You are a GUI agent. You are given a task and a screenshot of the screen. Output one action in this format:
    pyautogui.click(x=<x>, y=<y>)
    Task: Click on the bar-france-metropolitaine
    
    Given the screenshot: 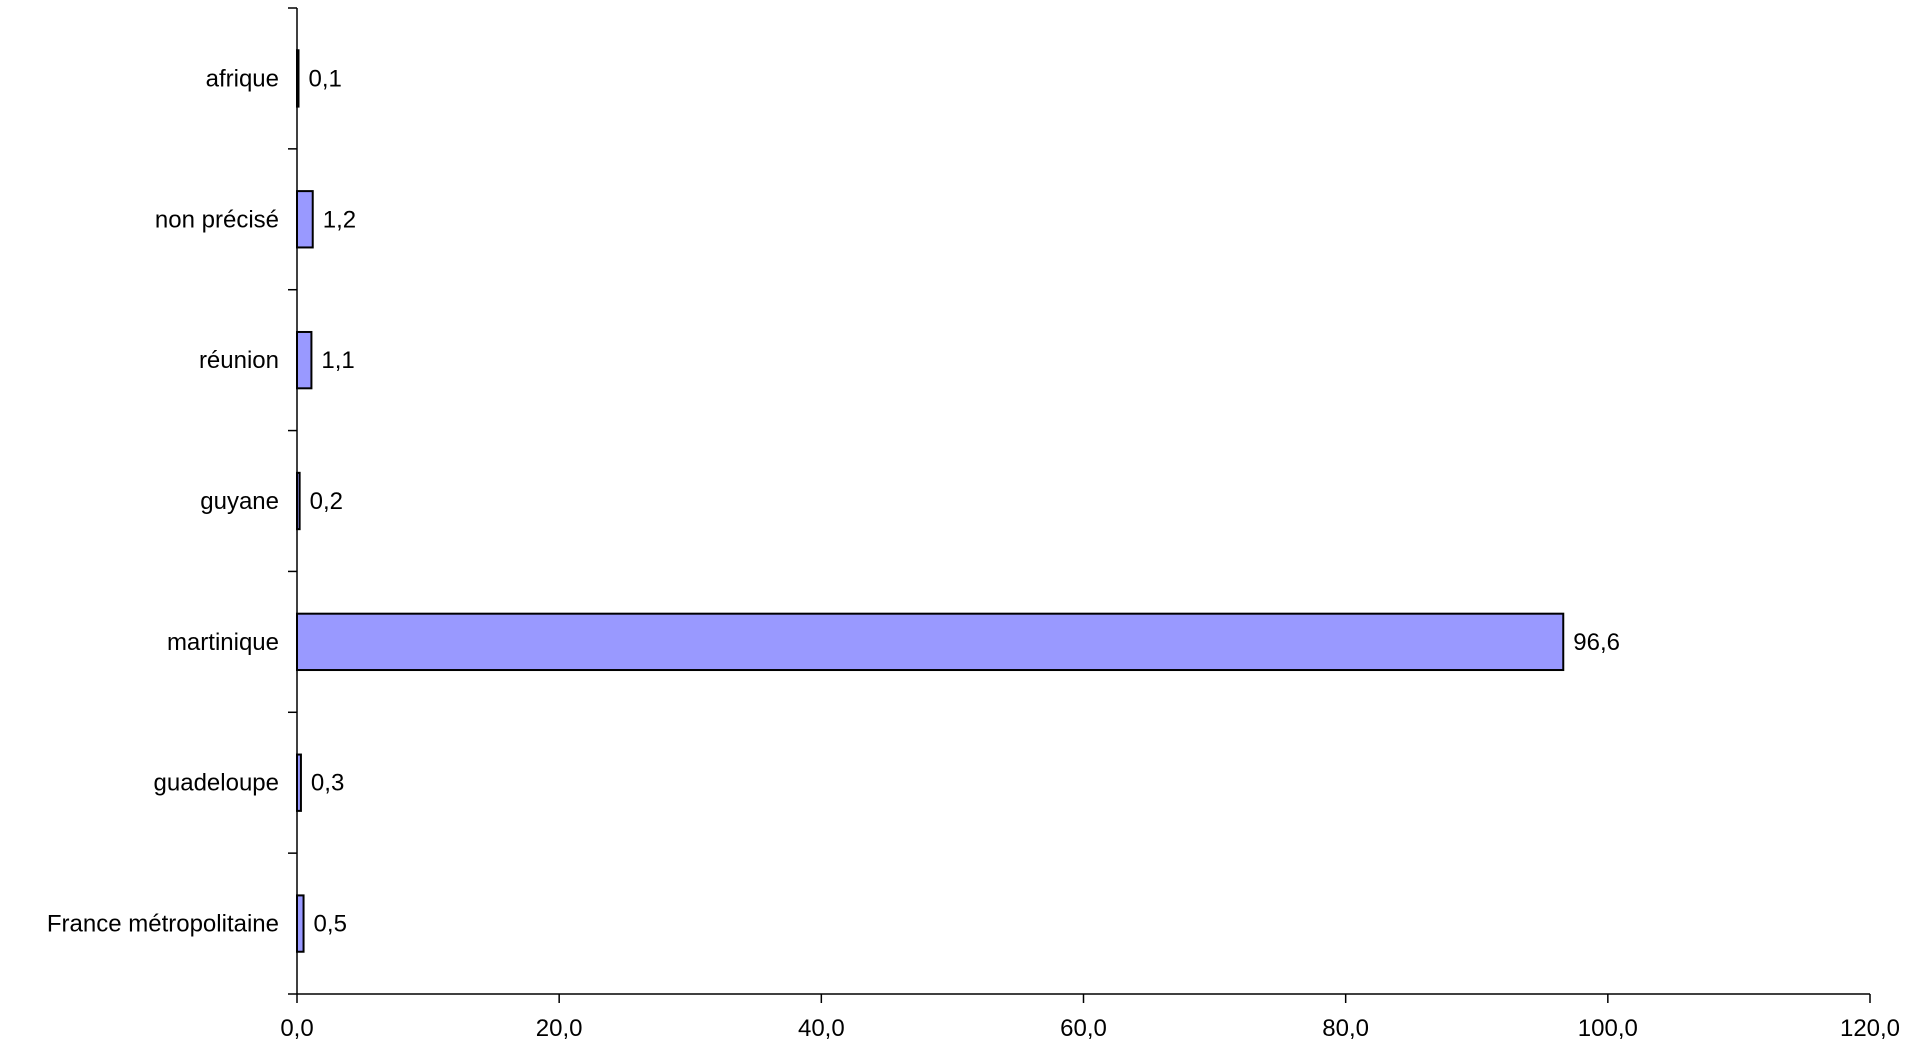 What is the action you would take?
    pyautogui.click(x=300, y=923)
    